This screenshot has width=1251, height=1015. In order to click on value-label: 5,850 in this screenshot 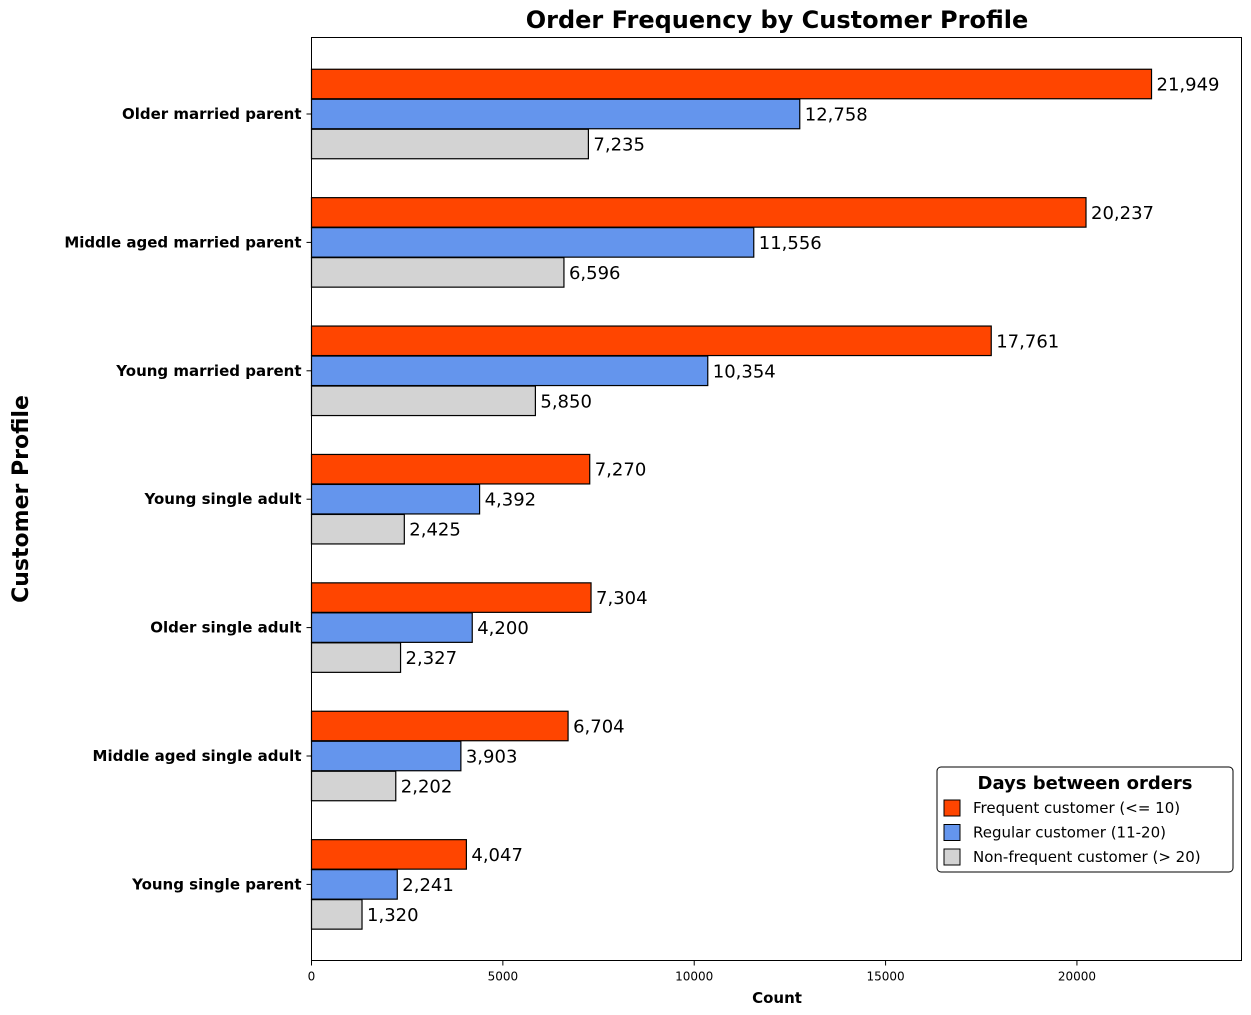, I will do `click(566, 401)`.